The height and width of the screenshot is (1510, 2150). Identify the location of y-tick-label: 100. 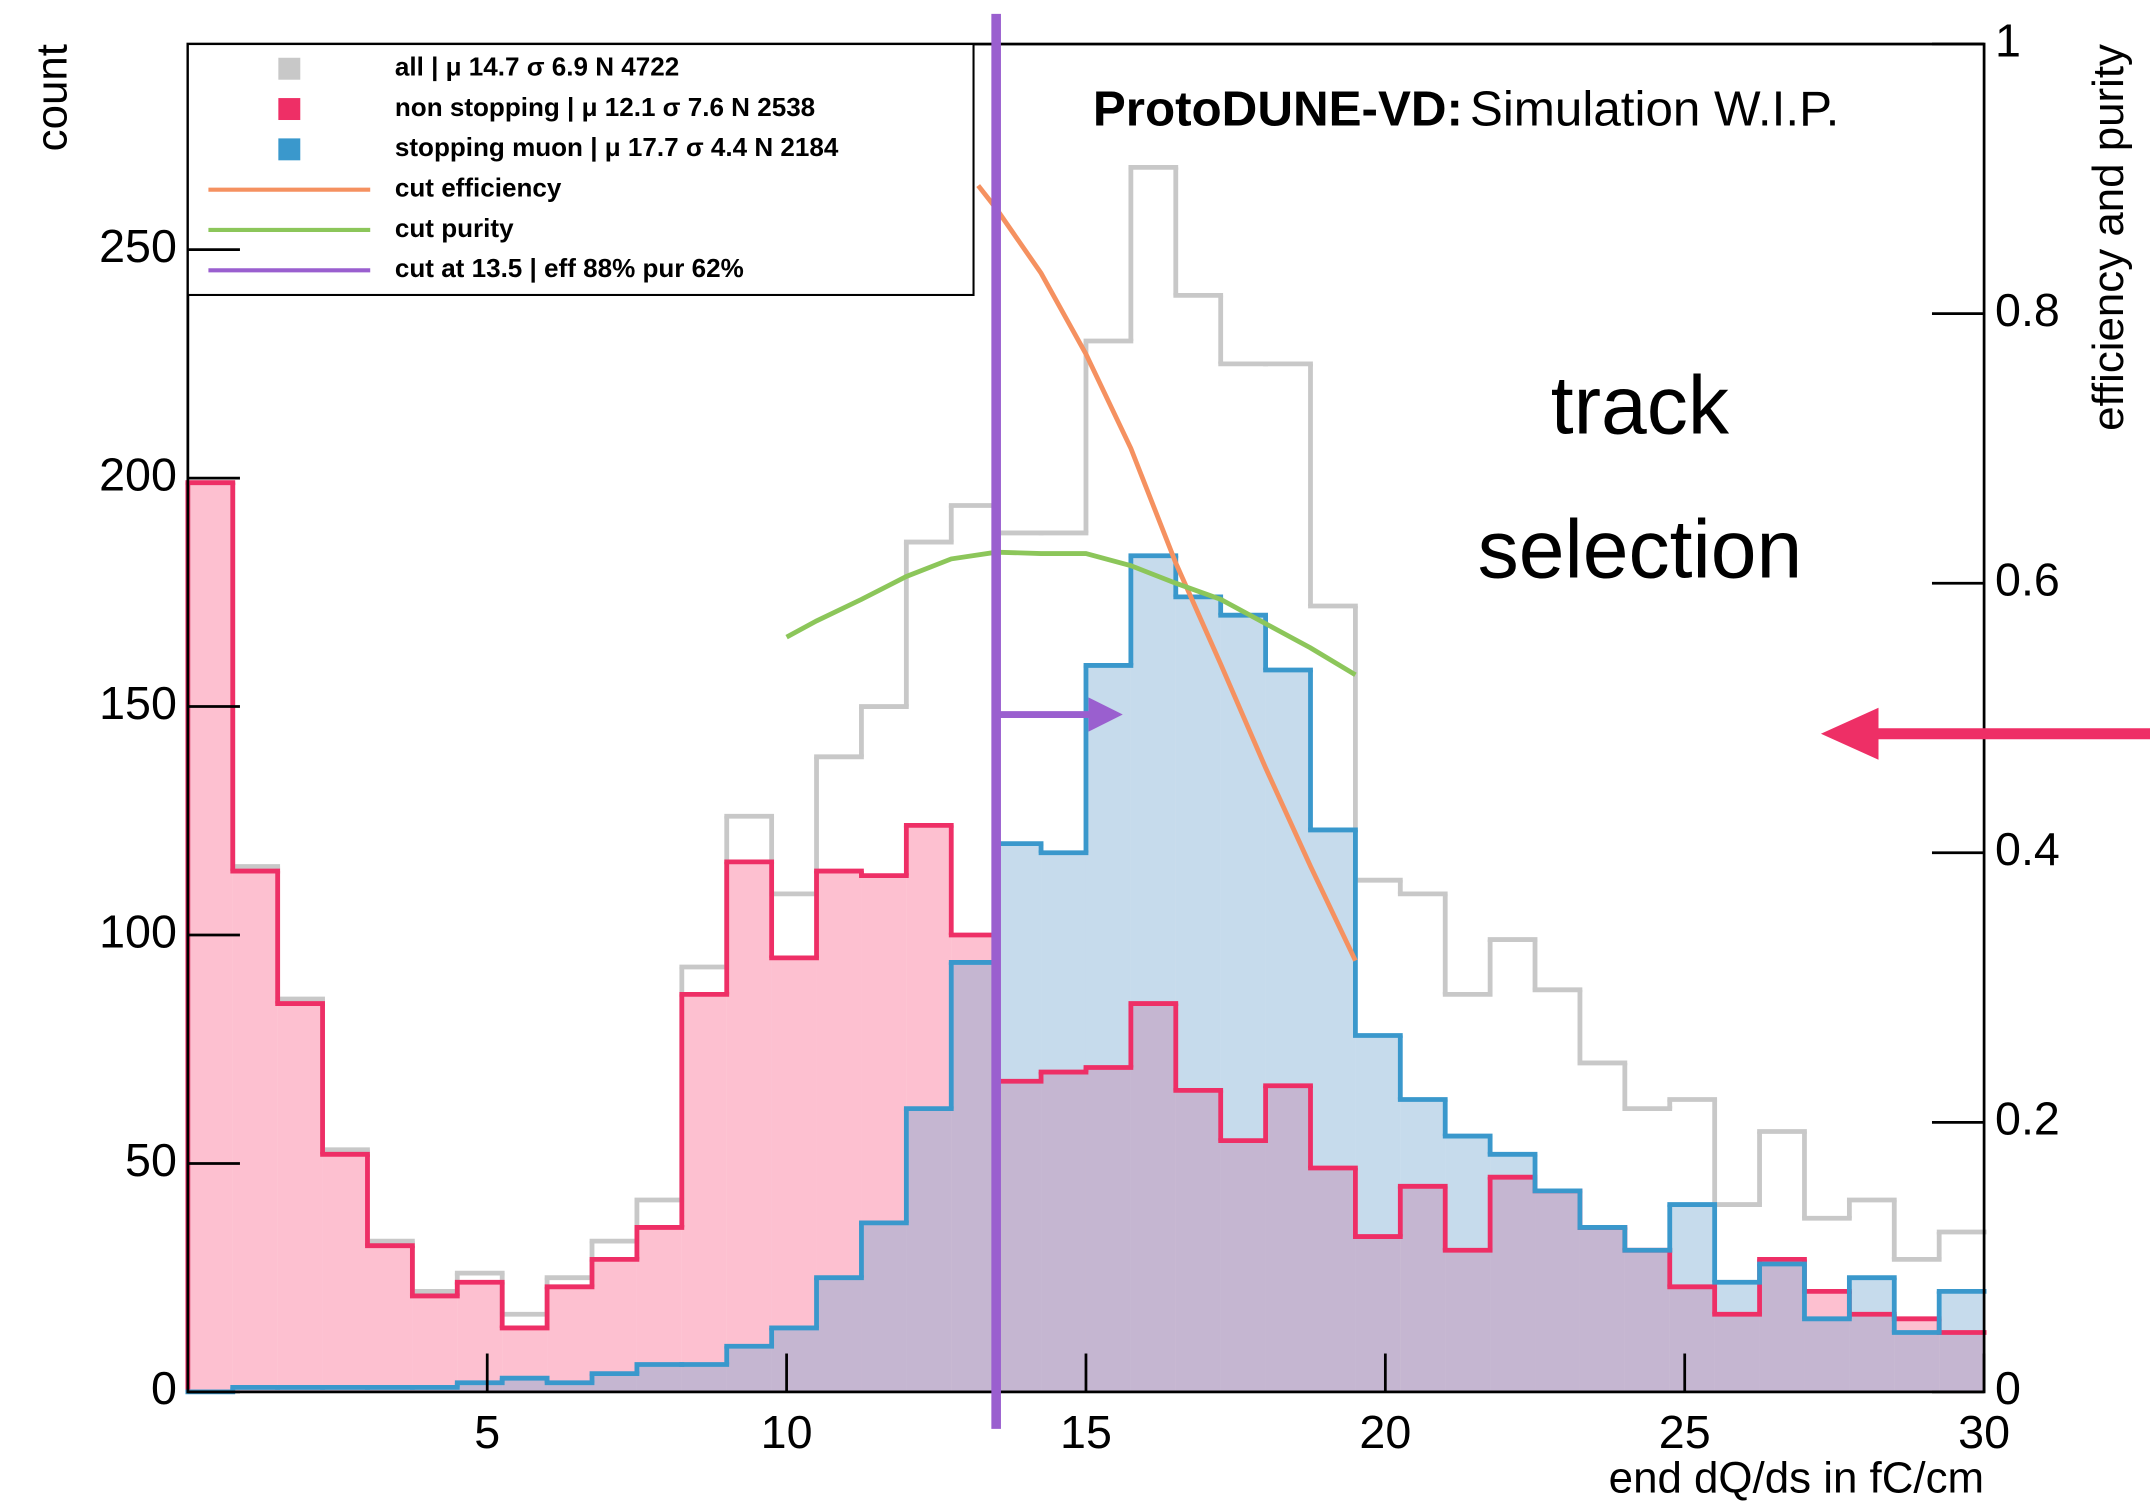
(138, 931).